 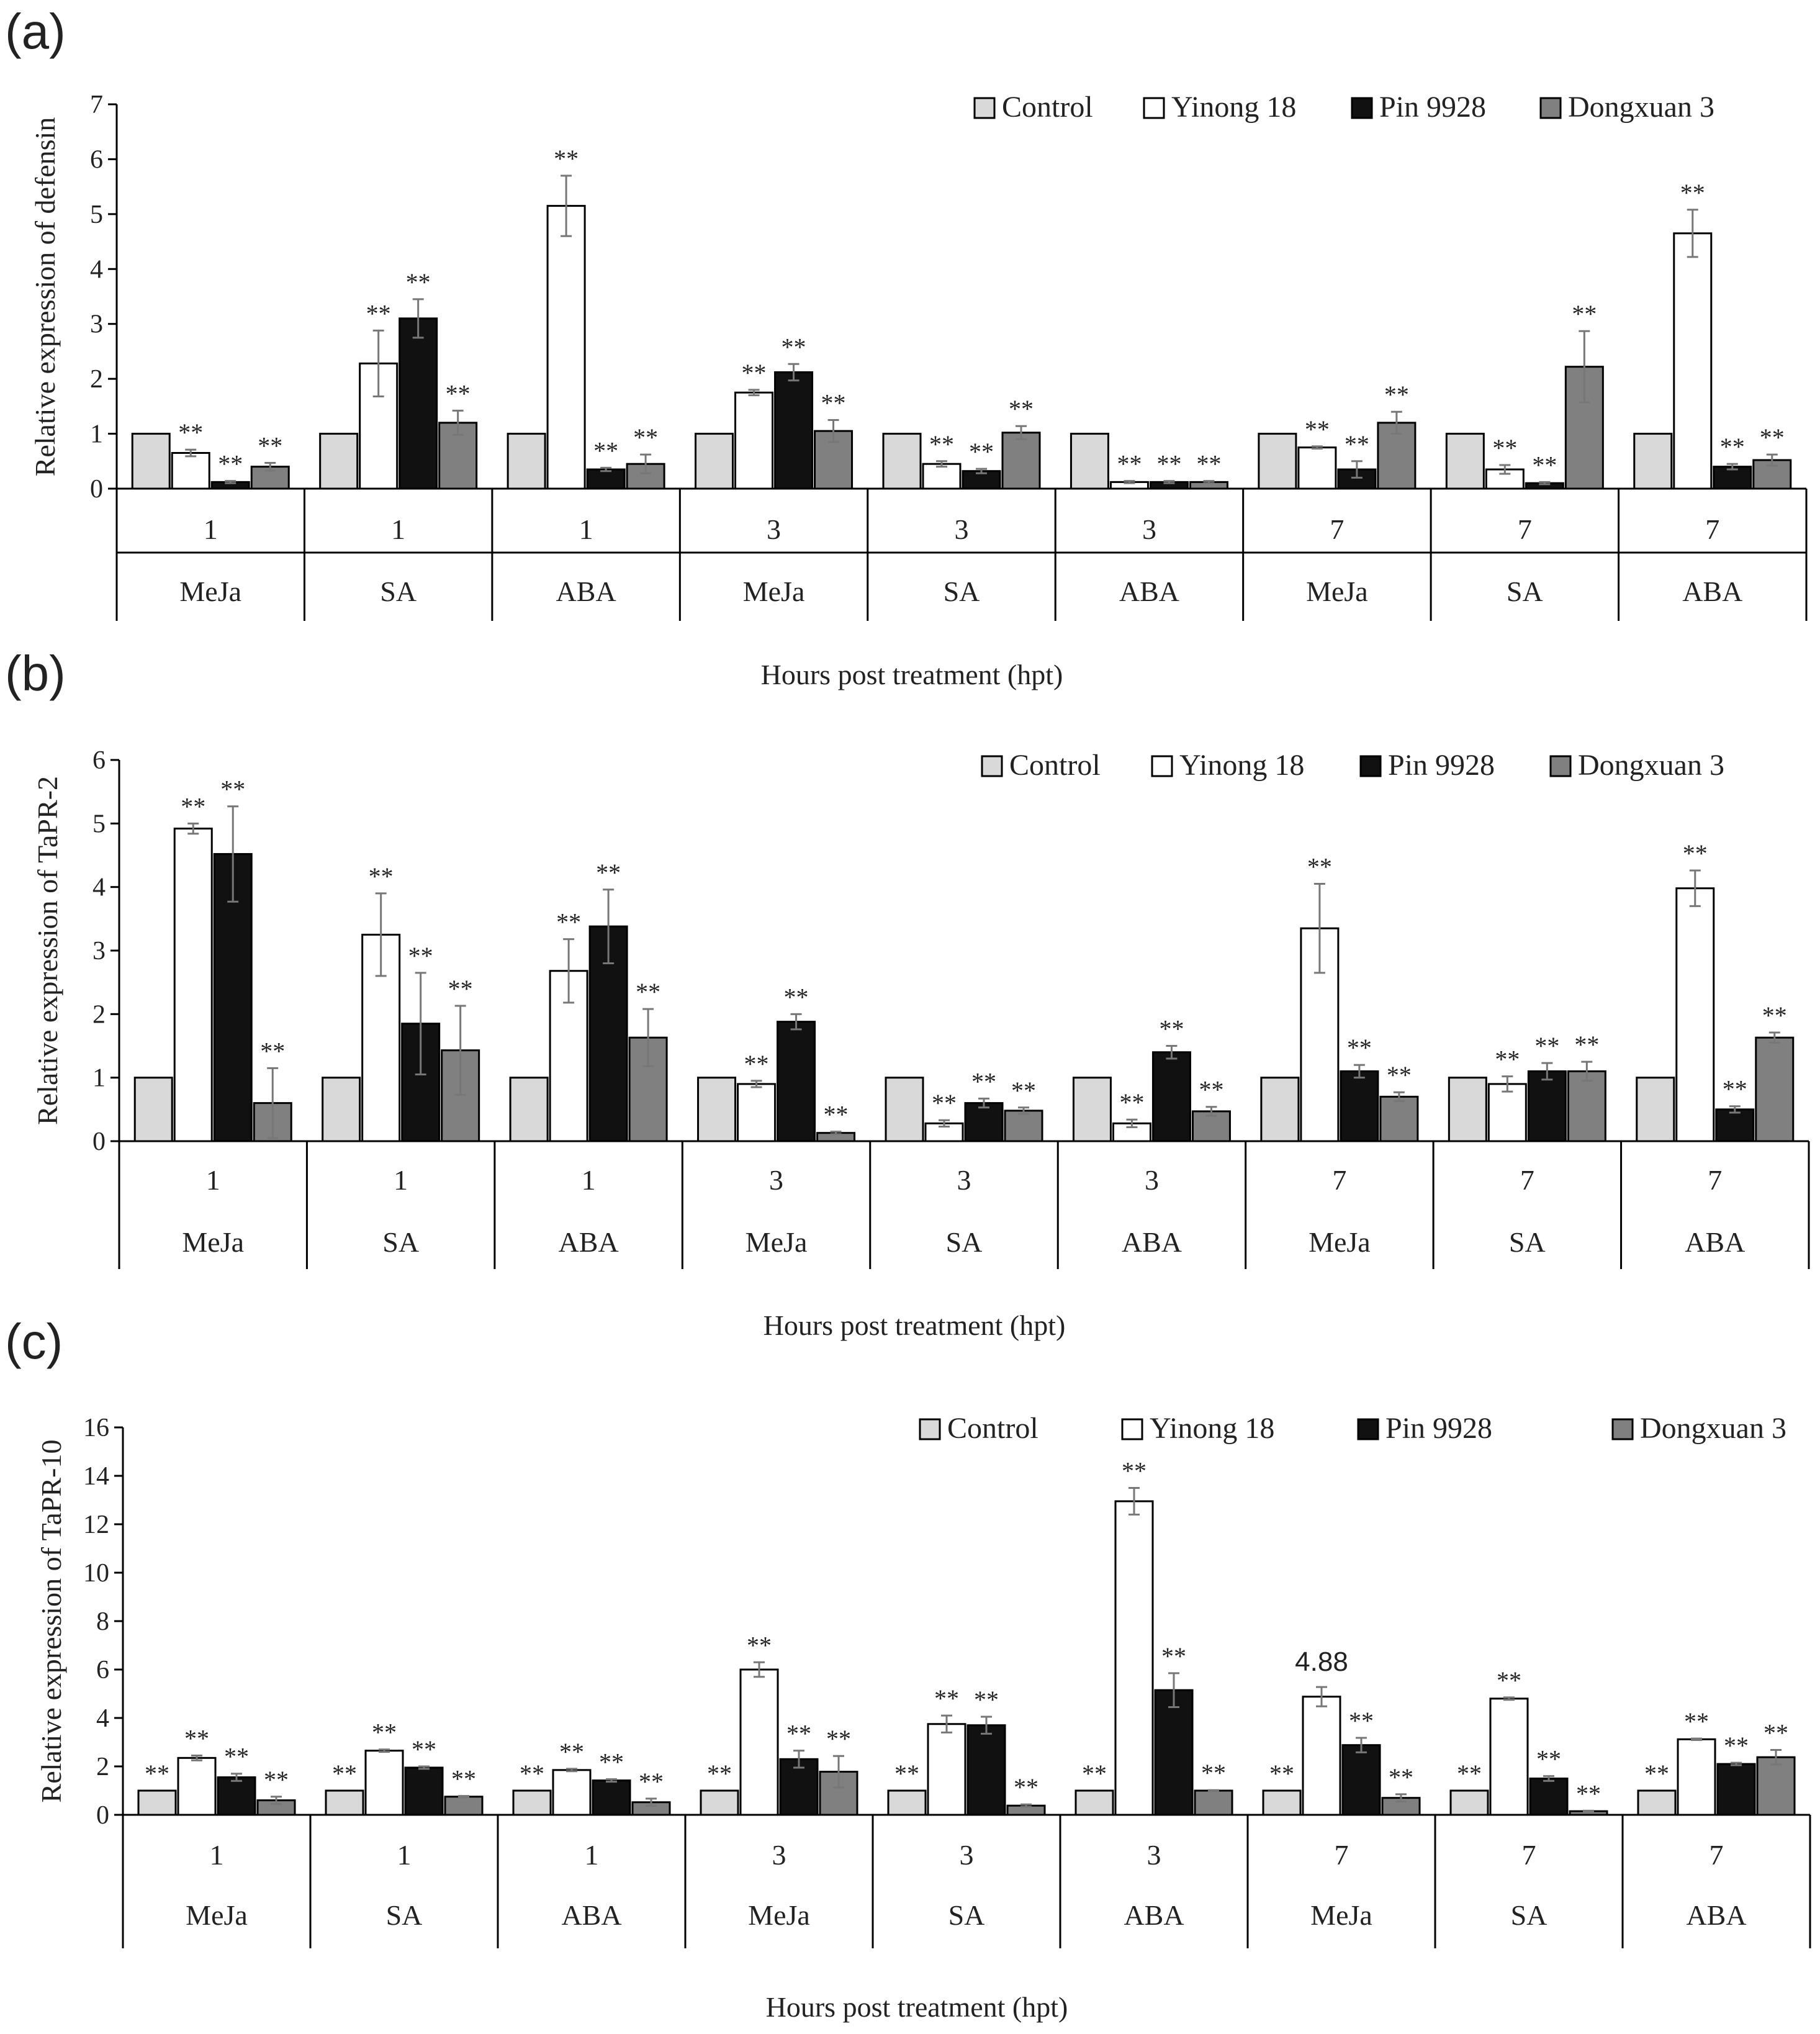 What do you see at coordinates (97, 435) in the screenshot?
I see `y-tick-label: 1` at bounding box center [97, 435].